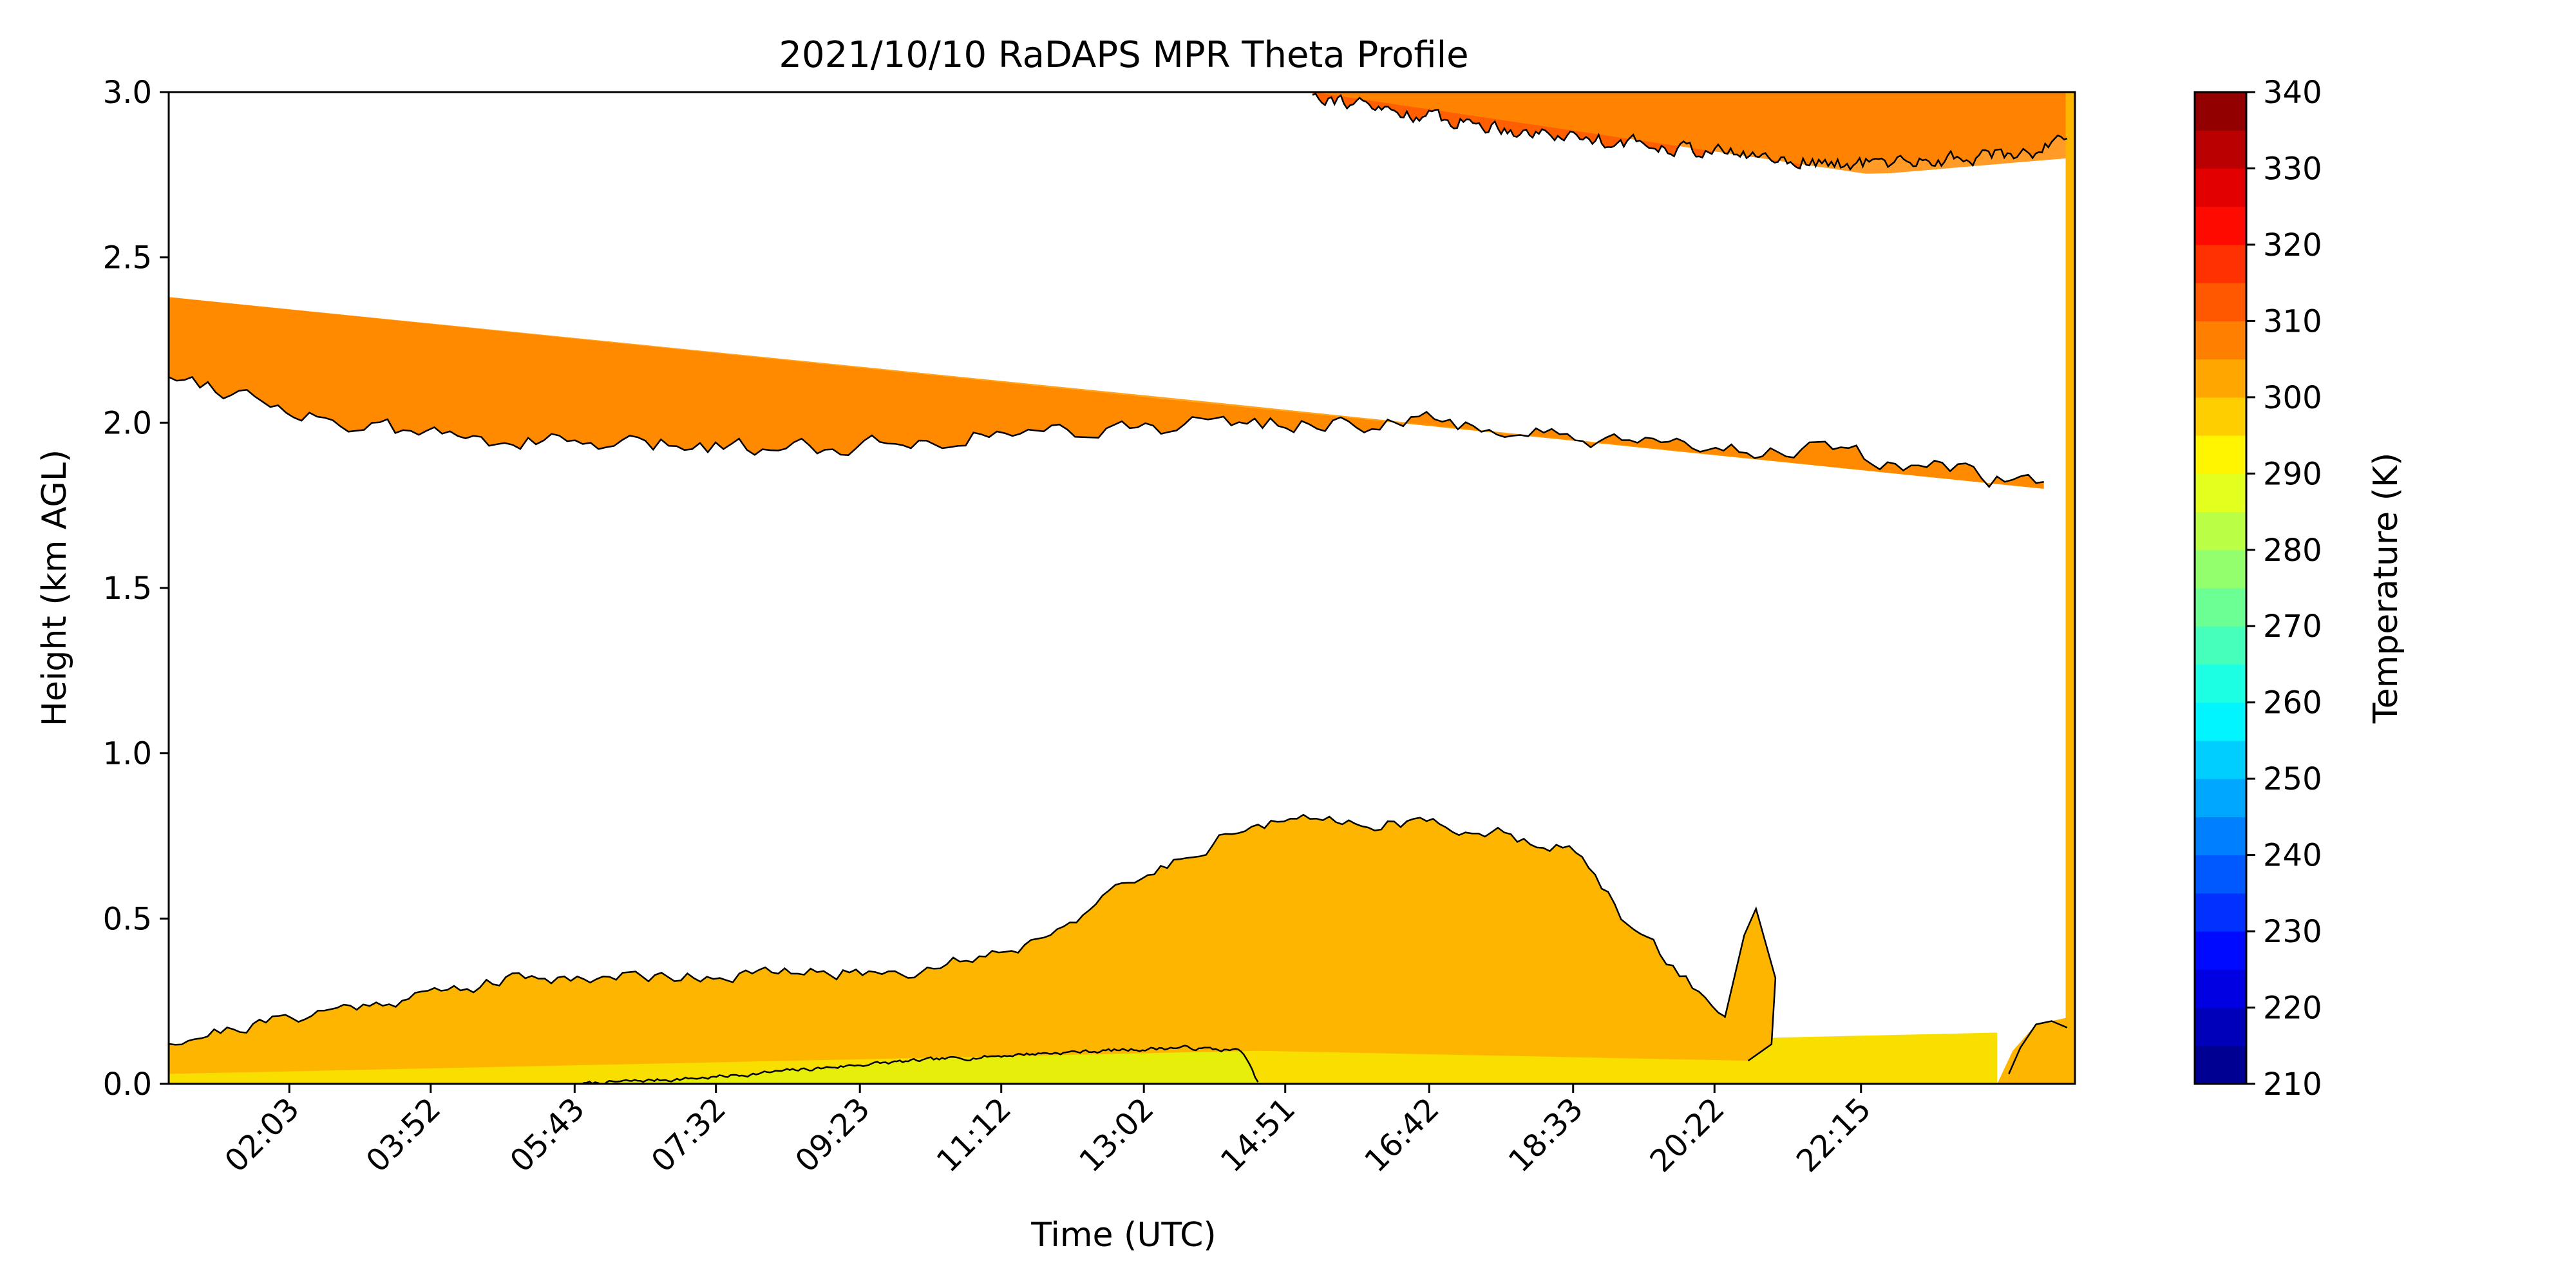 The height and width of the screenshot is (1288, 2576). I want to click on chart-title: 2021/10/10 RaDAPS MPR Theta Profile, so click(1124, 55).